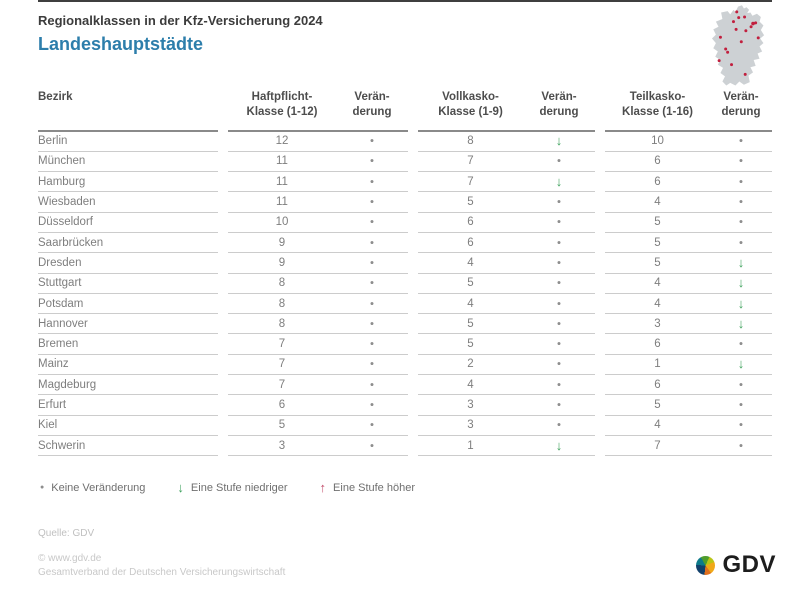 Image resolution: width=810 pixels, height=599 pixels. What do you see at coordinates (405, 182) in the screenshot?
I see `table-row: Hamburg 11 ● 7 ↓ 6 ●` at bounding box center [405, 182].